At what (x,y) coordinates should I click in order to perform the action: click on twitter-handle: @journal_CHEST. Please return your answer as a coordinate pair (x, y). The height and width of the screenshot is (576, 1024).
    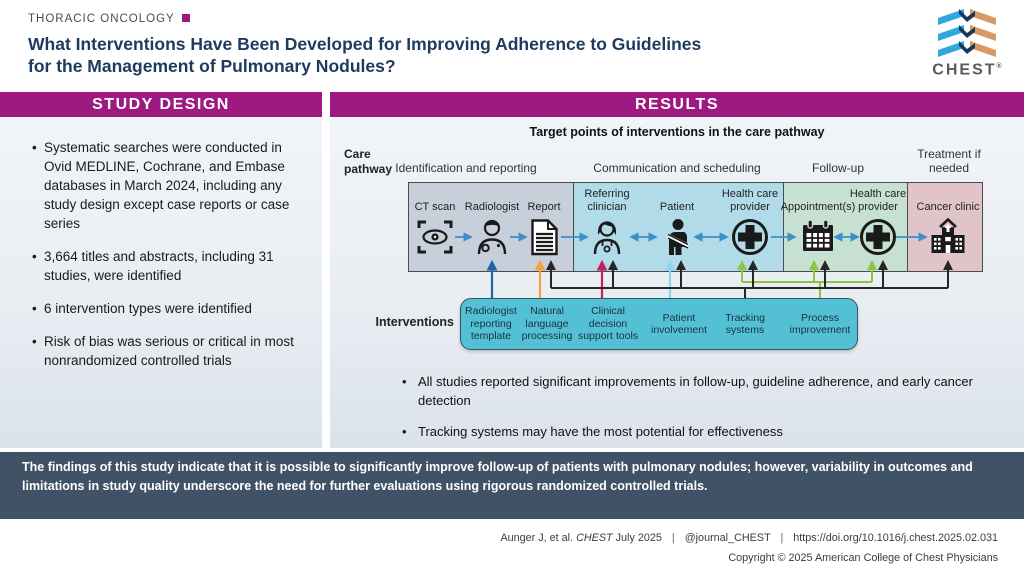
    Looking at the image, I should click on (727, 538).